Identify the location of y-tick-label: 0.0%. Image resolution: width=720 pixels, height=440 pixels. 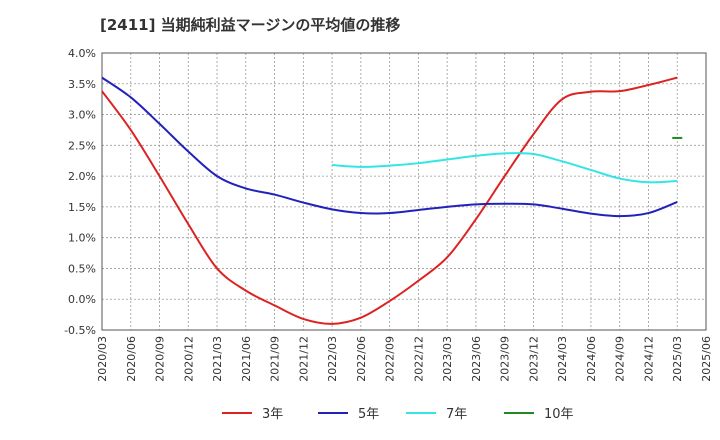
(82, 299).